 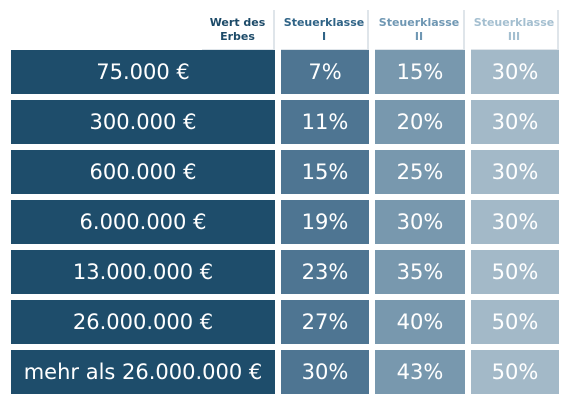 I want to click on class-1-rate-cell: 15%, so click(x=325, y=172).